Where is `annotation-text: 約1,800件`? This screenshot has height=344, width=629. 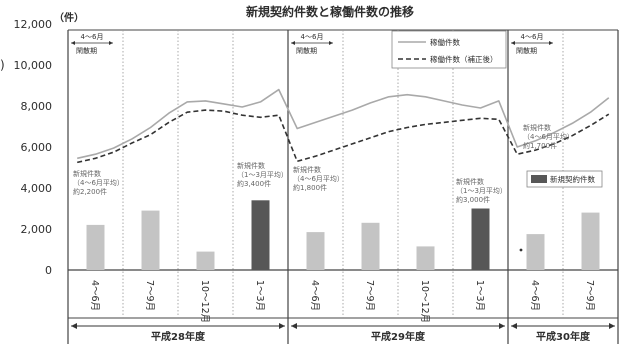 annotation-text: 約1,800件 is located at coordinates (310, 187).